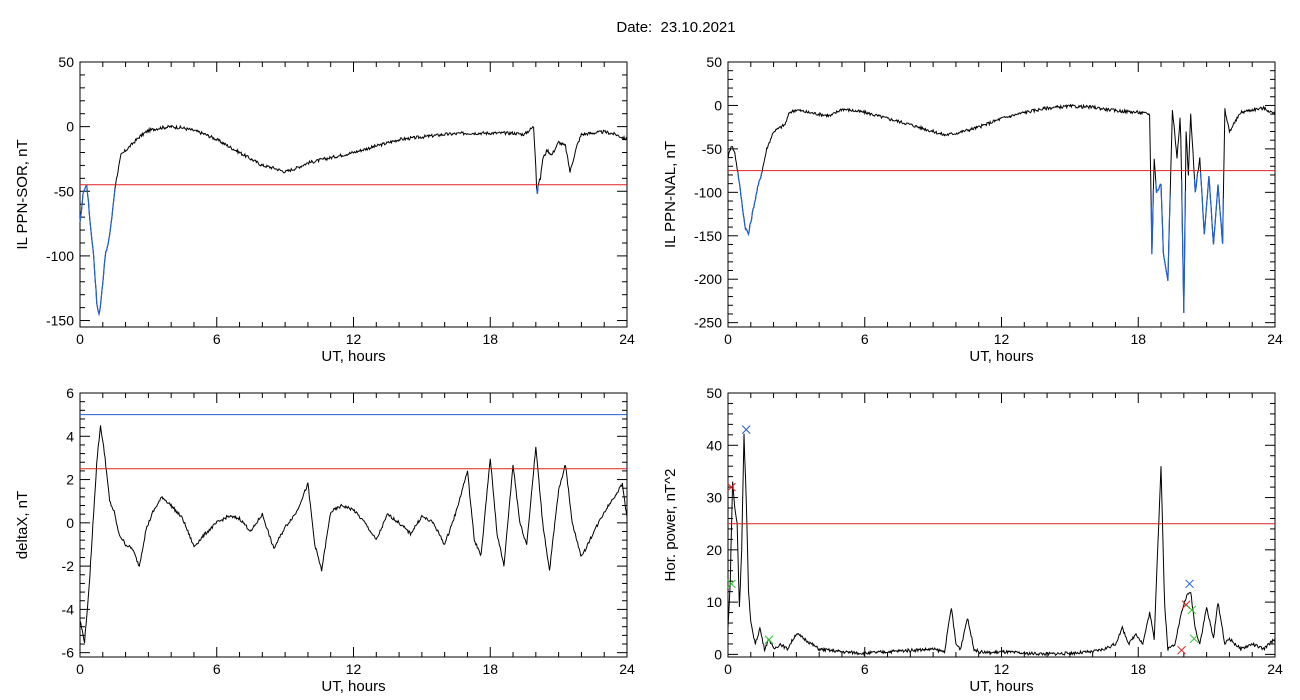  What do you see at coordinates (22, 525) in the screenshot?
I see `y-axis-label: deltaX, nT` at bounding box center [22, 525].